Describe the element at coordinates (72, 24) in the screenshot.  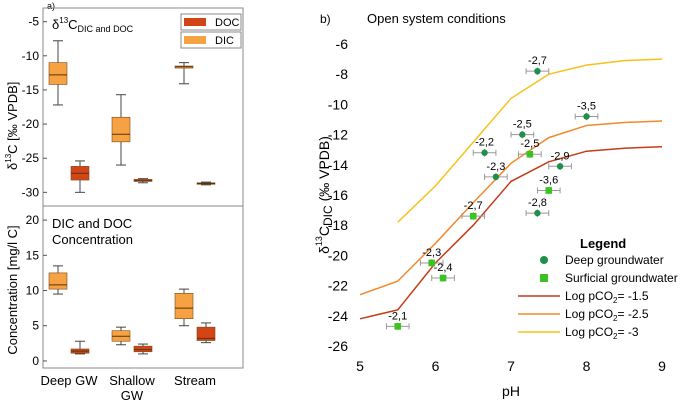
I see `title-c: C` at that location.